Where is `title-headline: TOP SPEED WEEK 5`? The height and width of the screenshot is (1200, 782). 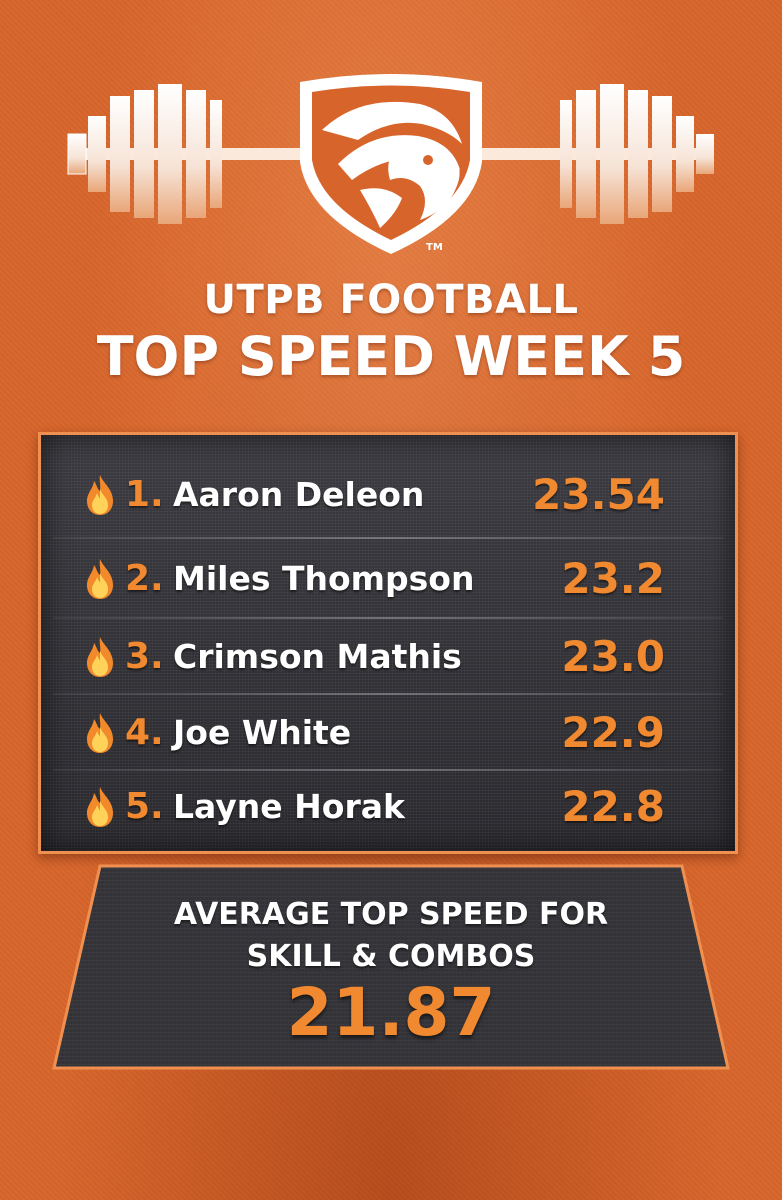 title-headline: TOP SPEED WEEK 5 is located at coordinates (391, 356).